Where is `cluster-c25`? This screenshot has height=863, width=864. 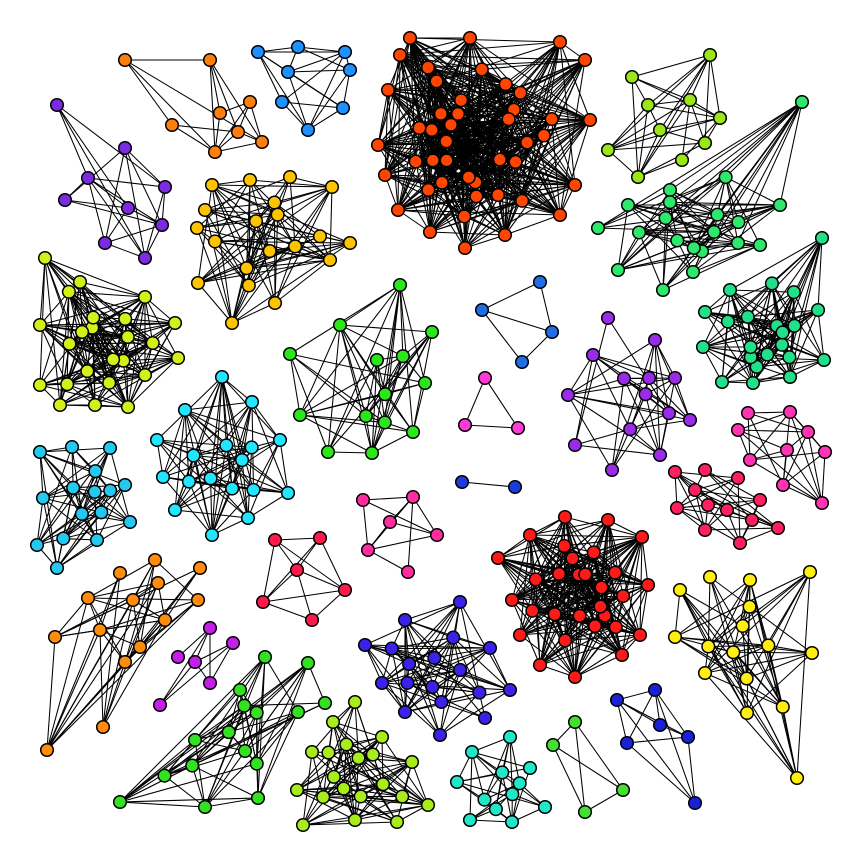
cluster-c25 is located at coordinates (437, 668).